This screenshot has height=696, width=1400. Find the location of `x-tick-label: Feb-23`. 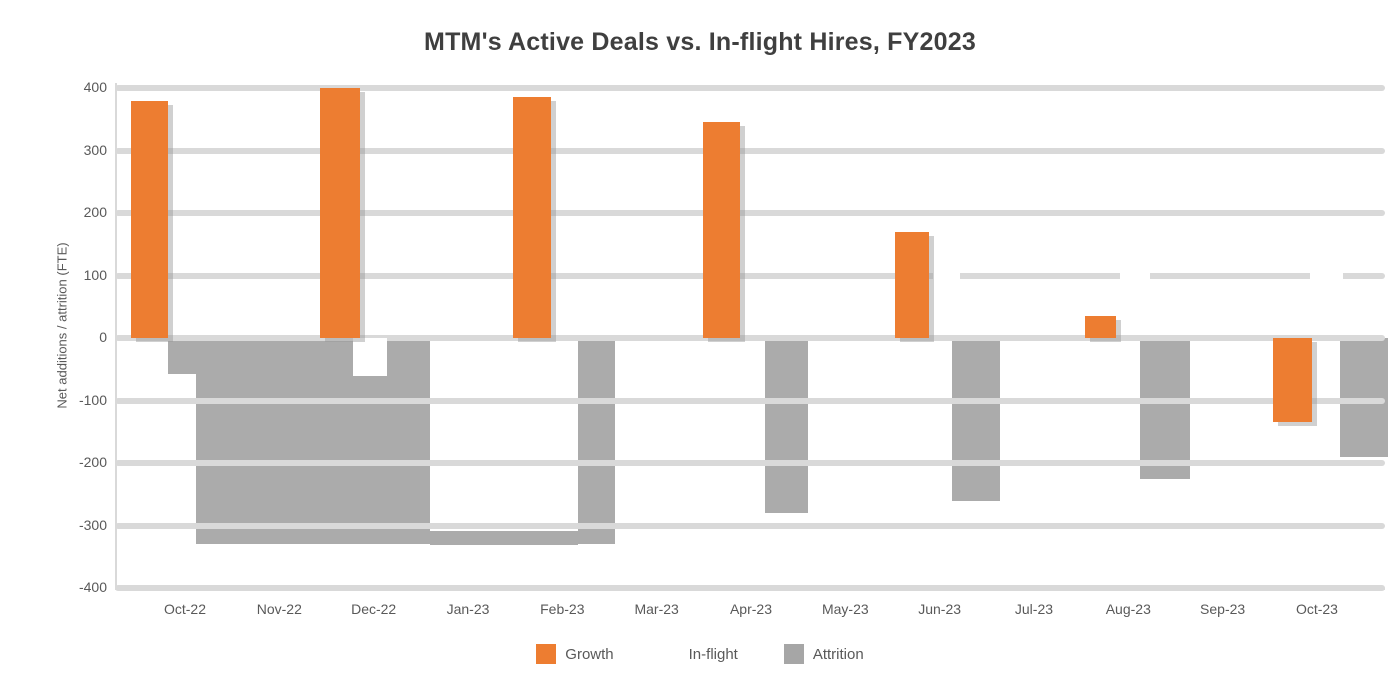

x-tick-label: Feb-23 is located at coordinates (562, 609).